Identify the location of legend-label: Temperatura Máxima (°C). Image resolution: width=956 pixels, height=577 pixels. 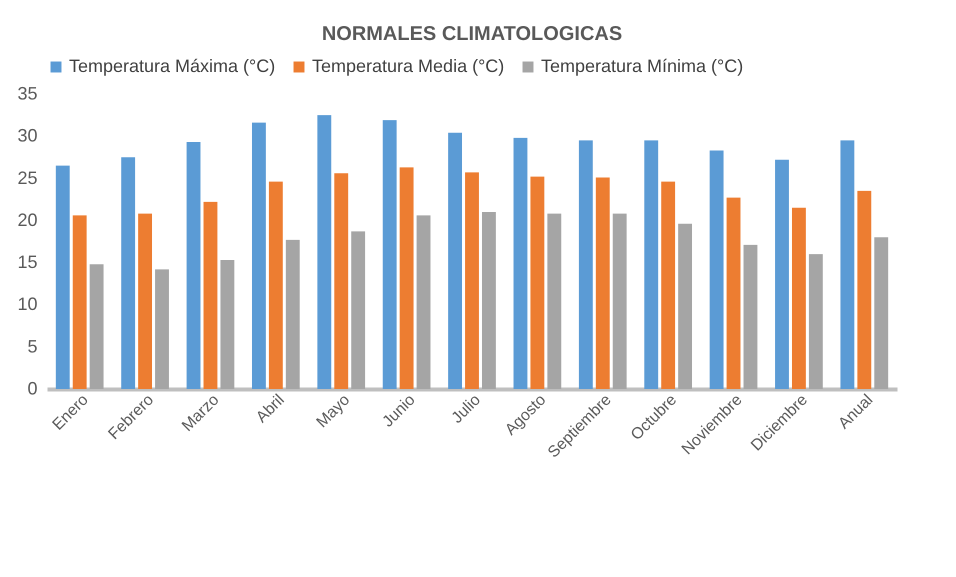
(172, 66).